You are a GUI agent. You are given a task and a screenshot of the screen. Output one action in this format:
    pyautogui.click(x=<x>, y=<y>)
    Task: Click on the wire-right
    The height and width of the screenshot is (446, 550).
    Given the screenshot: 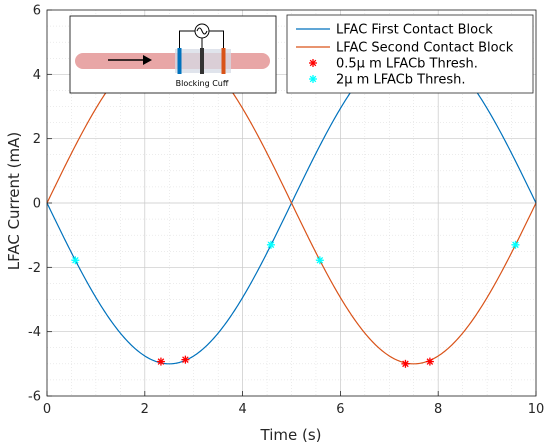 What is the action you would take?
    pyautogui.click(x=216, y=39)
    